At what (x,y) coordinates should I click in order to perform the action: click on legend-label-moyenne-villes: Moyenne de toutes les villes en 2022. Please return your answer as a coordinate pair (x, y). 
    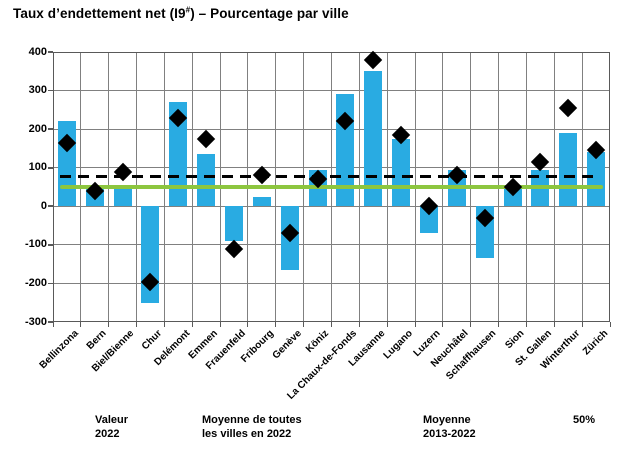
    Looking at the image, I should click on (252, 427).